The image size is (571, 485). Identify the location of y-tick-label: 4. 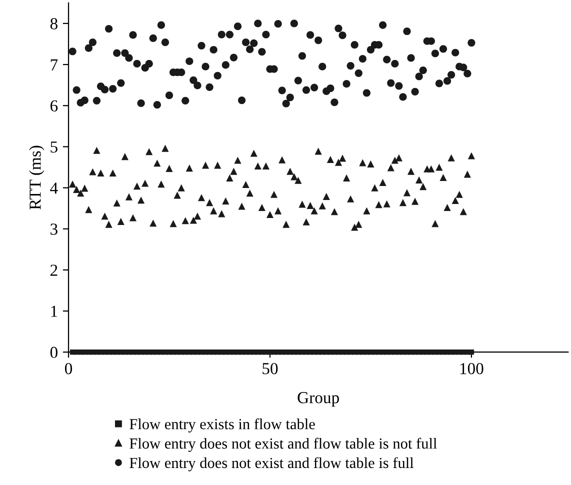
(54, 188).